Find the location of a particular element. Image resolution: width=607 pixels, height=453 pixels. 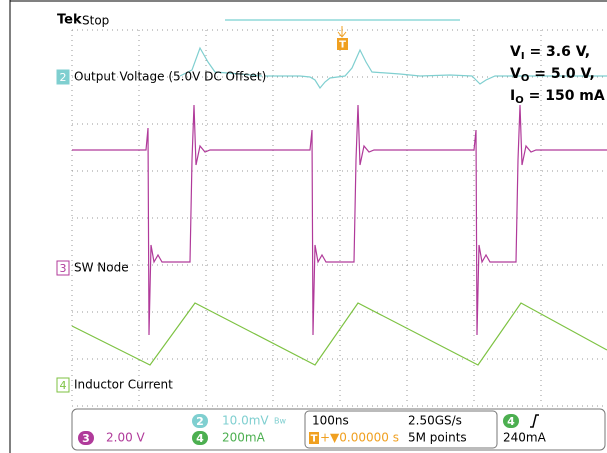

readout: 2.50GS/s is located at coordinates (435, 421).